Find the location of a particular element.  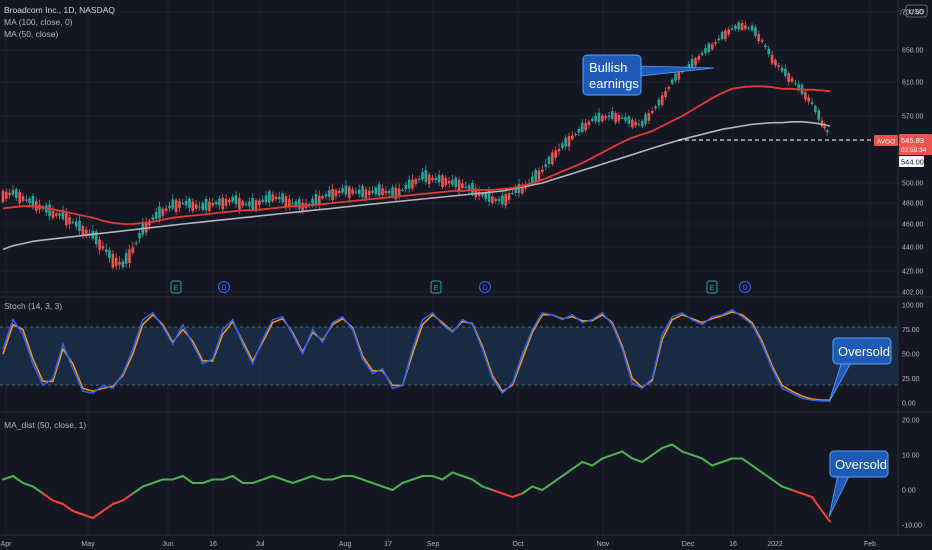

madist-axis: 20.00 10.00 0.00 -10.00 is located at coordinates (912, 474).